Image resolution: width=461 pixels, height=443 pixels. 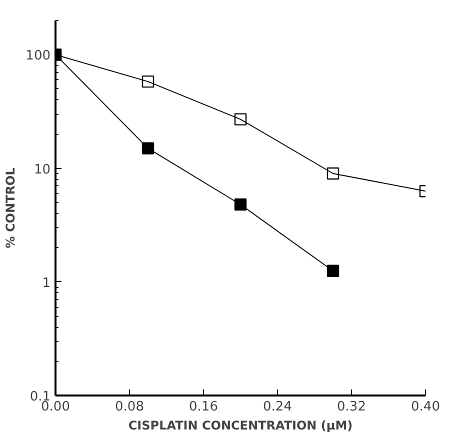 What do you see at coordinates (42, 170) in the screenshot?
I see `y-tick-label: 10` at bounding box center [42, 170].